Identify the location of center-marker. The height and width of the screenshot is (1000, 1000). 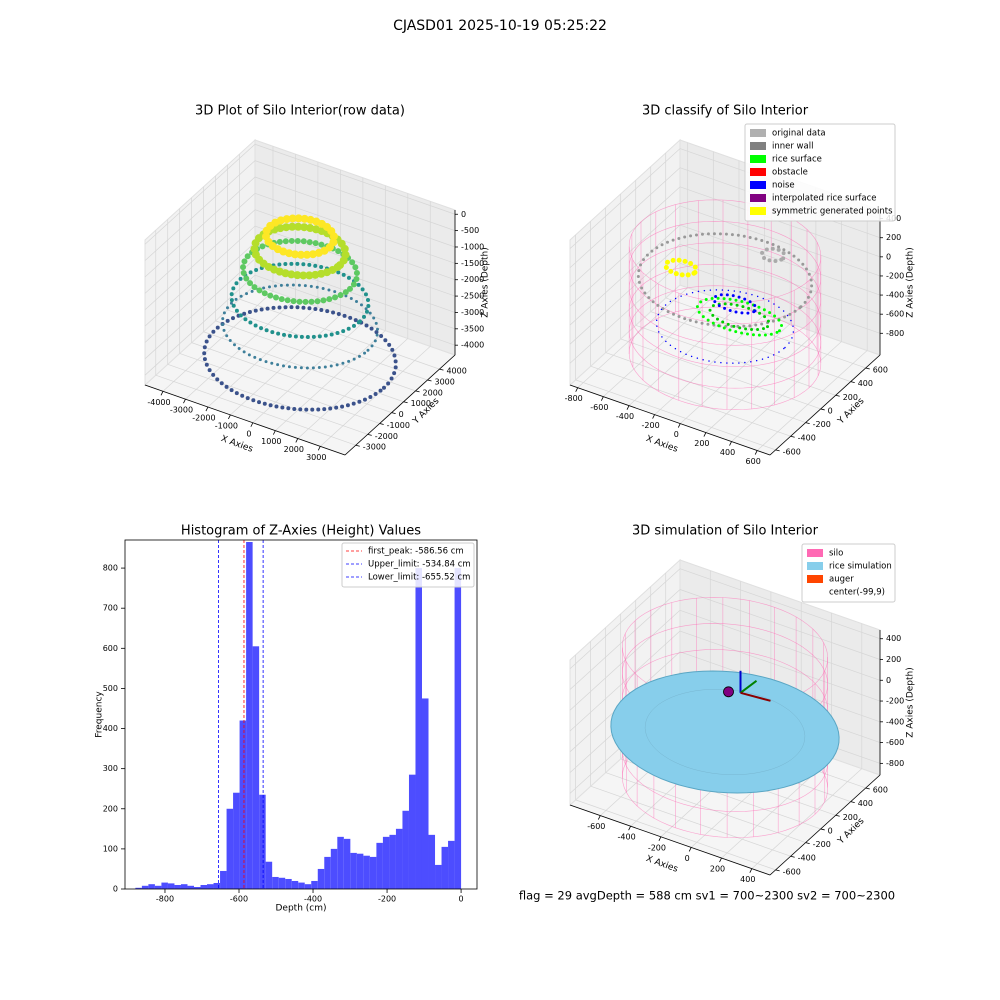
(728, 692).